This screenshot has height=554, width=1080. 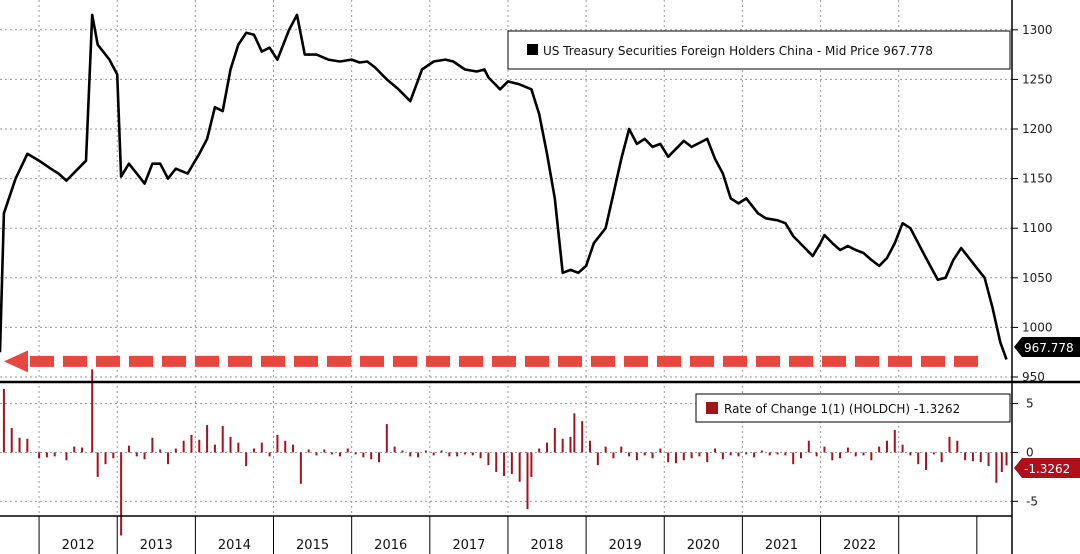 I want to click on y-tick-label-bottom: -5, so click(x=1032, y=501).